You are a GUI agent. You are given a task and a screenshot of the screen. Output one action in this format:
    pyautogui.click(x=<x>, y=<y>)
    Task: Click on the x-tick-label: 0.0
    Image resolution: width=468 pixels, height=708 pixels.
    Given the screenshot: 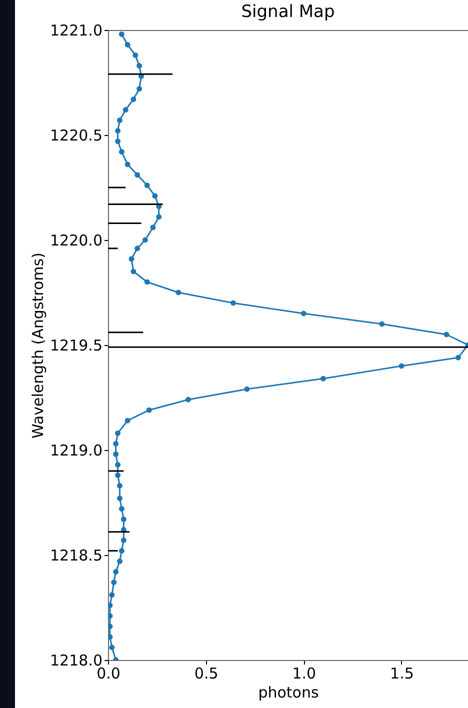 What is the action you would take?
    pyautogui.click(x=108, y=673)
    